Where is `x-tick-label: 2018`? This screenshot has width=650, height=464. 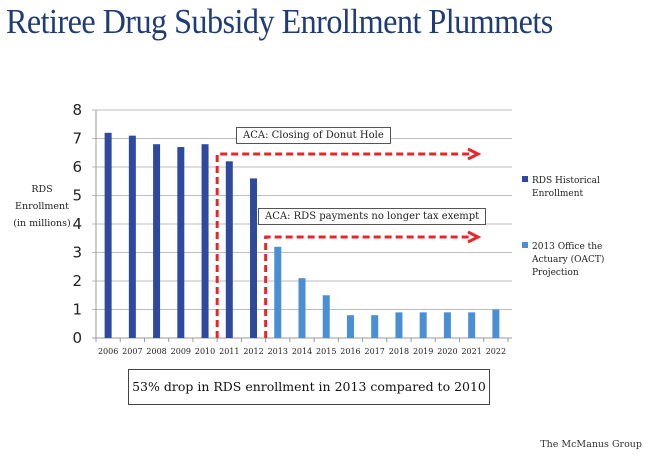 x-tick-label: 2018 is located at coordinates (399, 351).